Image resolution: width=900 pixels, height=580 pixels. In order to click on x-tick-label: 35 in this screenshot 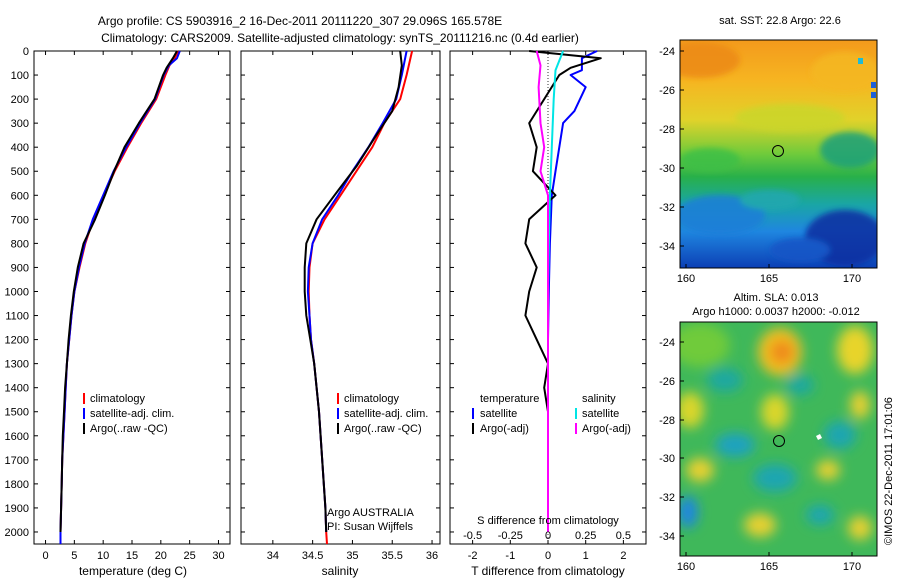, I will do `click(352, 556)`.